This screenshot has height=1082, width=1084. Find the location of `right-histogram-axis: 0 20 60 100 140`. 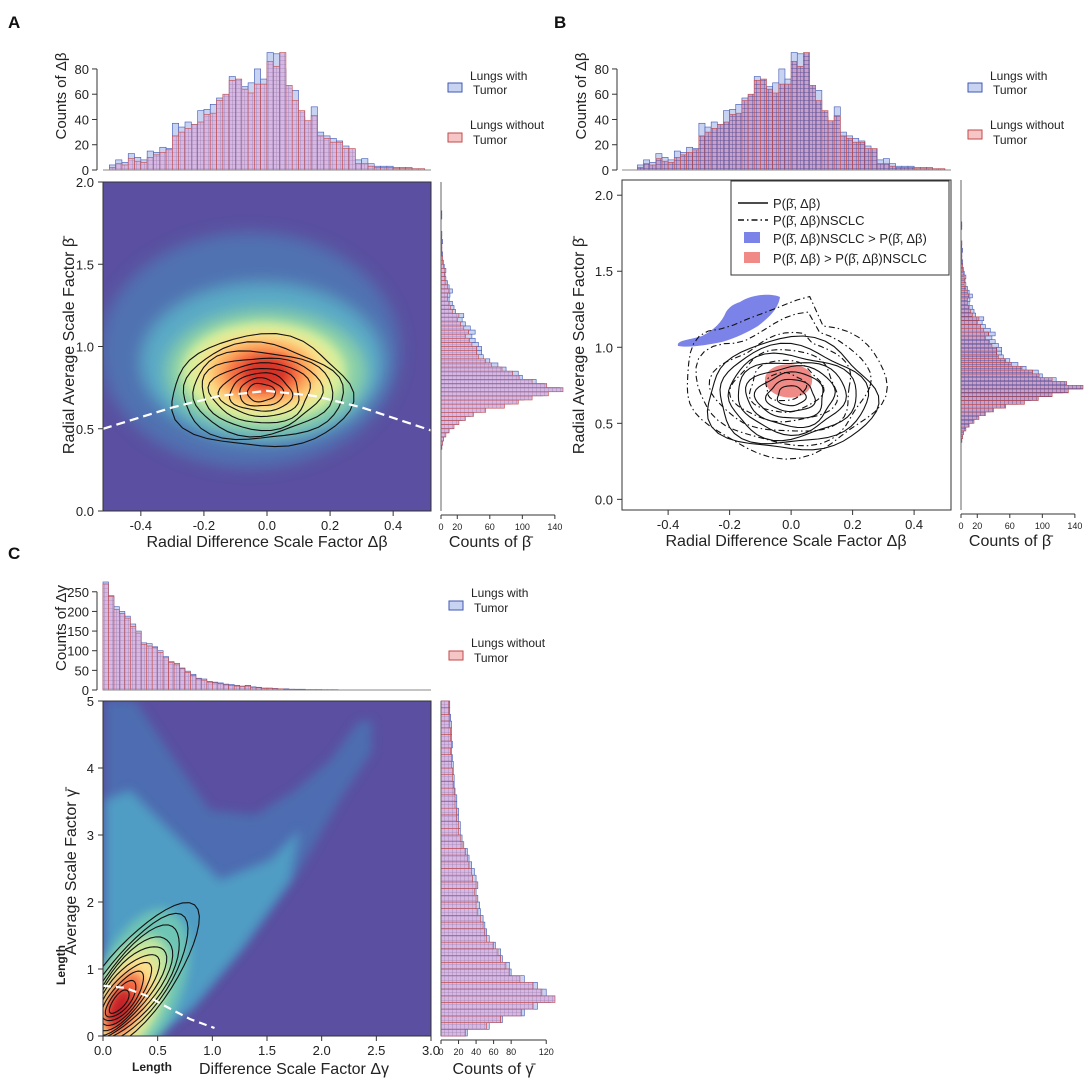

right-histogram-axis: 0 20 60 100 140 is located at coordinates (500, 357).